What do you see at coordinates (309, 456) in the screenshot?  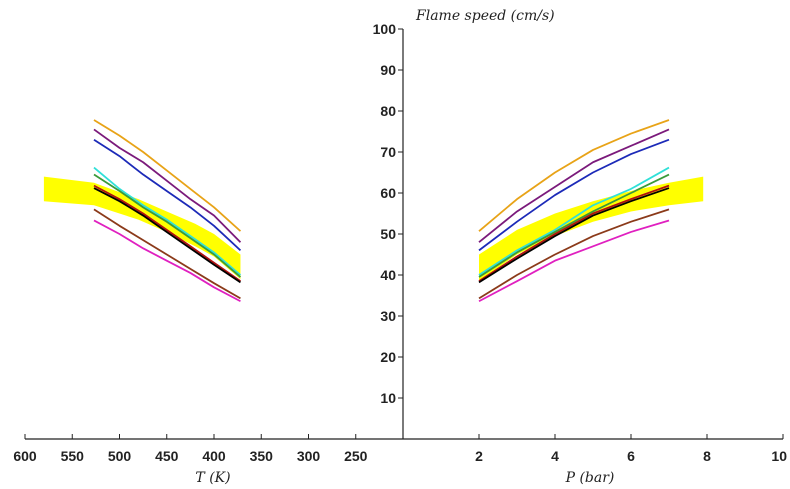 I see `left-x-tick-label: 300` at bounding box center [309, 456].